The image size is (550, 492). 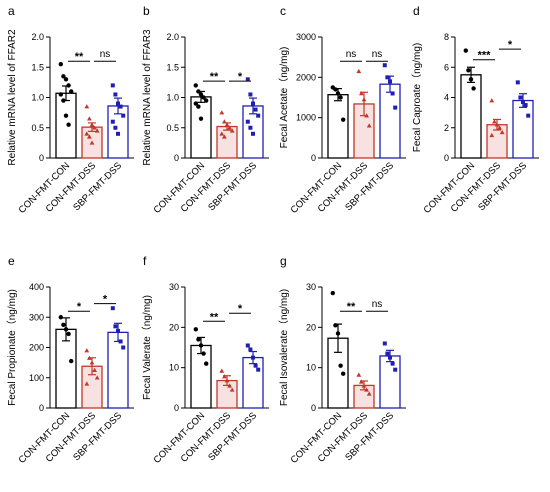 I want to click on panel-letter: b, so click(x=146, y=11).